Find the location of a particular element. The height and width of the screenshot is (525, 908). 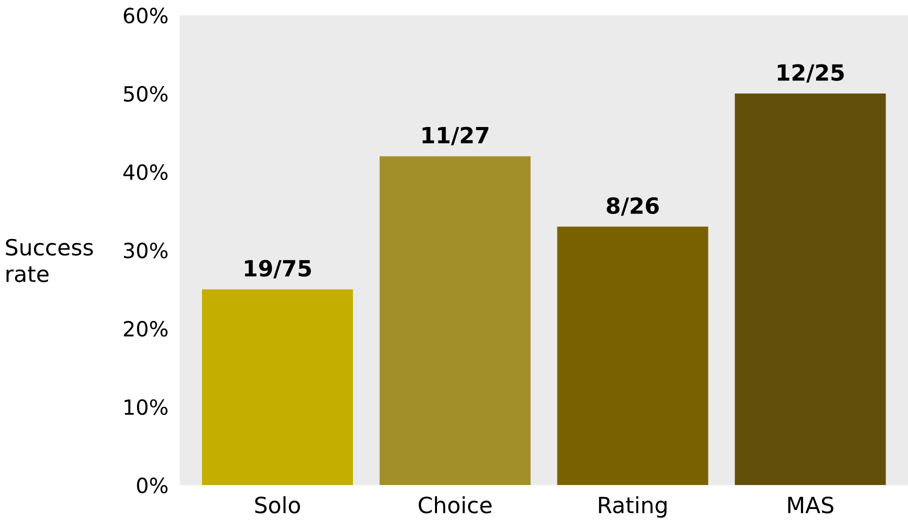

x-tick-label: MAS is located at coordinates (811, 505).